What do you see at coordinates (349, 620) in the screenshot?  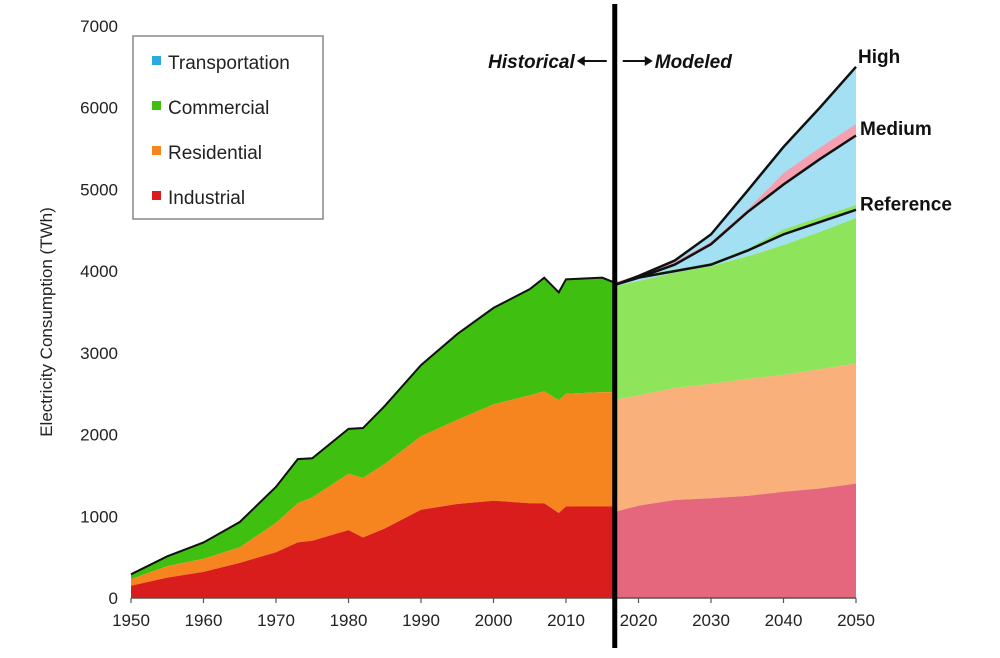 I see `x-tick-label: 1980` at bounding box center [349, 620].